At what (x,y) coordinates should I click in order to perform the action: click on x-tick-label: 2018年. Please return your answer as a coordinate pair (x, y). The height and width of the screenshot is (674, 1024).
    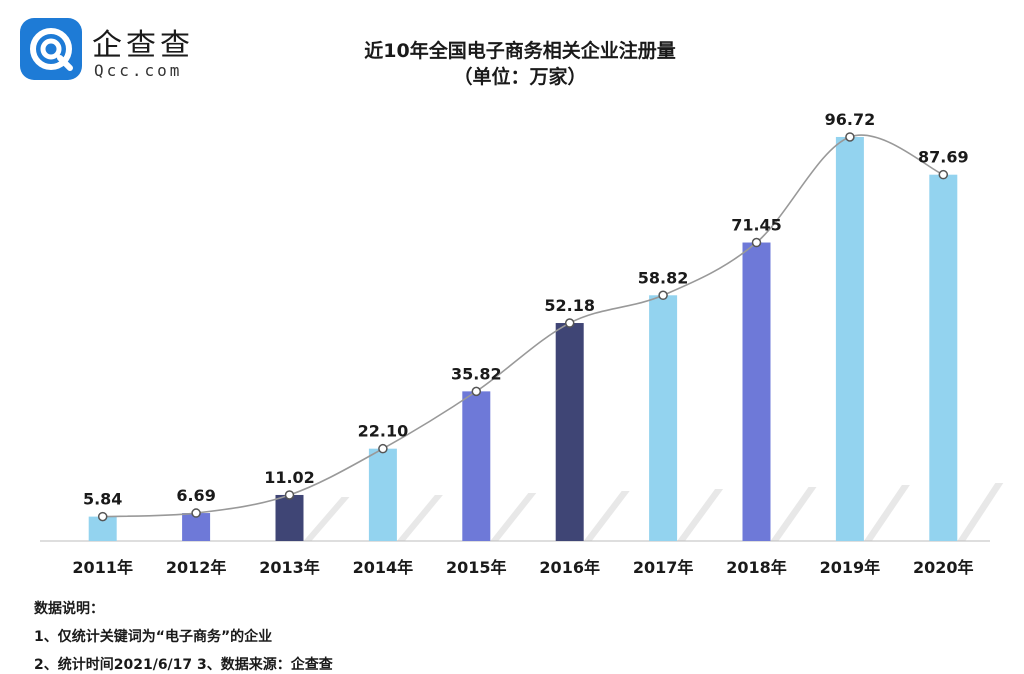
    Looking at the image, I should click on (756, 567).